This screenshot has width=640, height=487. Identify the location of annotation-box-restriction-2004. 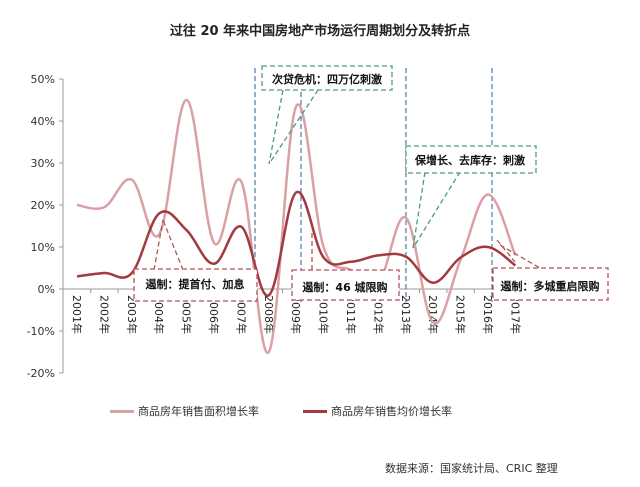
(195, 285).